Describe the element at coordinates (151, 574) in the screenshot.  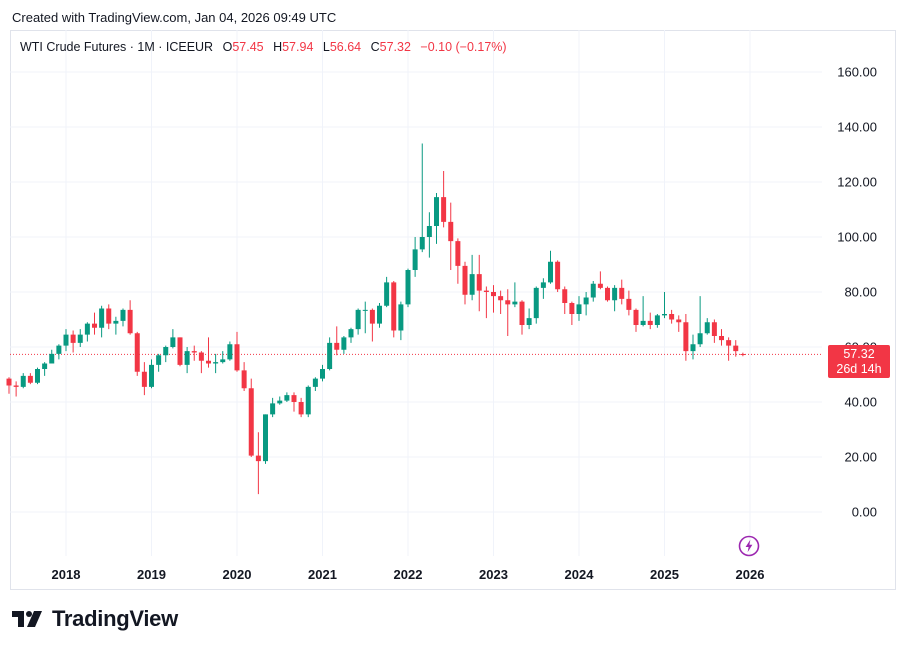
I see `x-tick-label: 2019` at that location.